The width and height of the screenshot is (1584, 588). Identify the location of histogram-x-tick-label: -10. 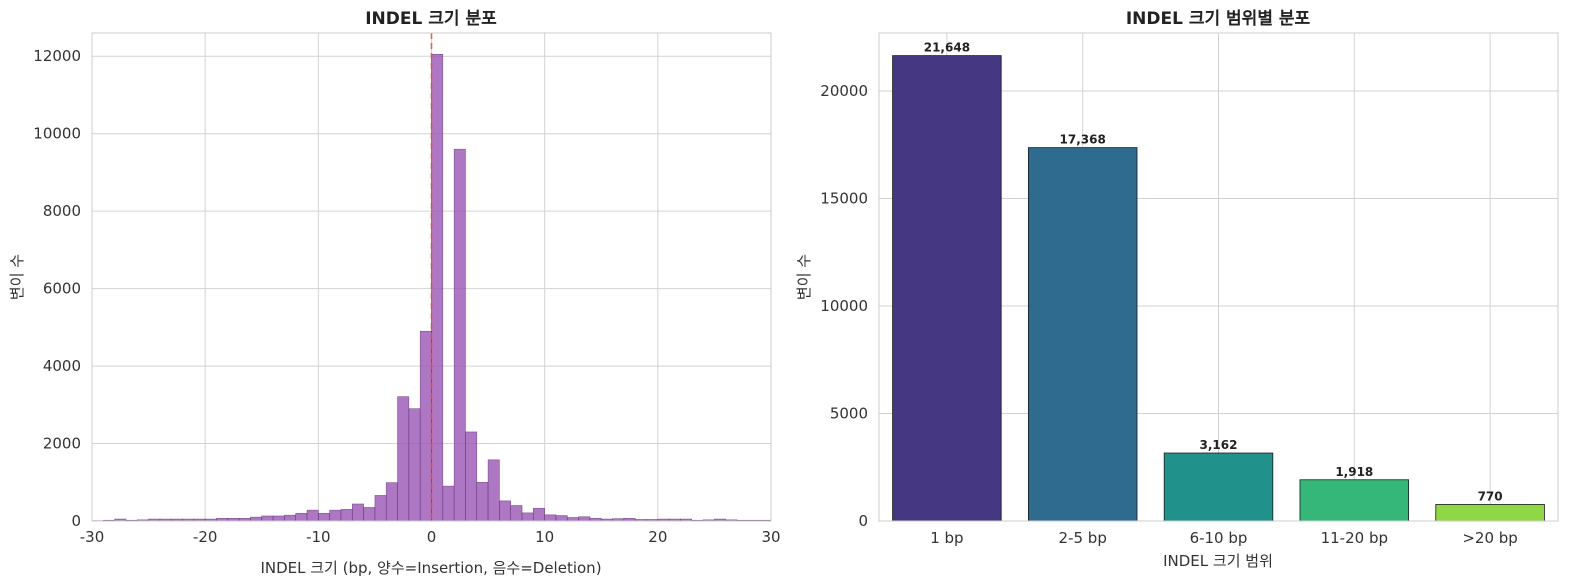
(318, 537).